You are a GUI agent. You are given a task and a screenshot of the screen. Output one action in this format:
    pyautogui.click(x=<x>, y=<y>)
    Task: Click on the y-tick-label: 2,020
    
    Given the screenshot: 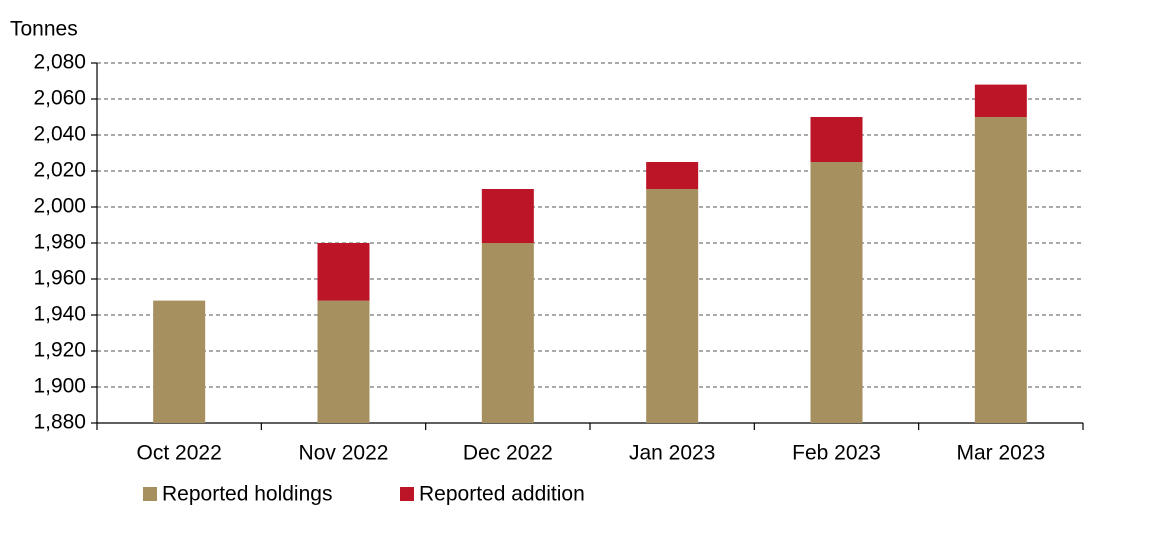 What is the action you would take?
    pyautogui.click(x=59, y=170)
    